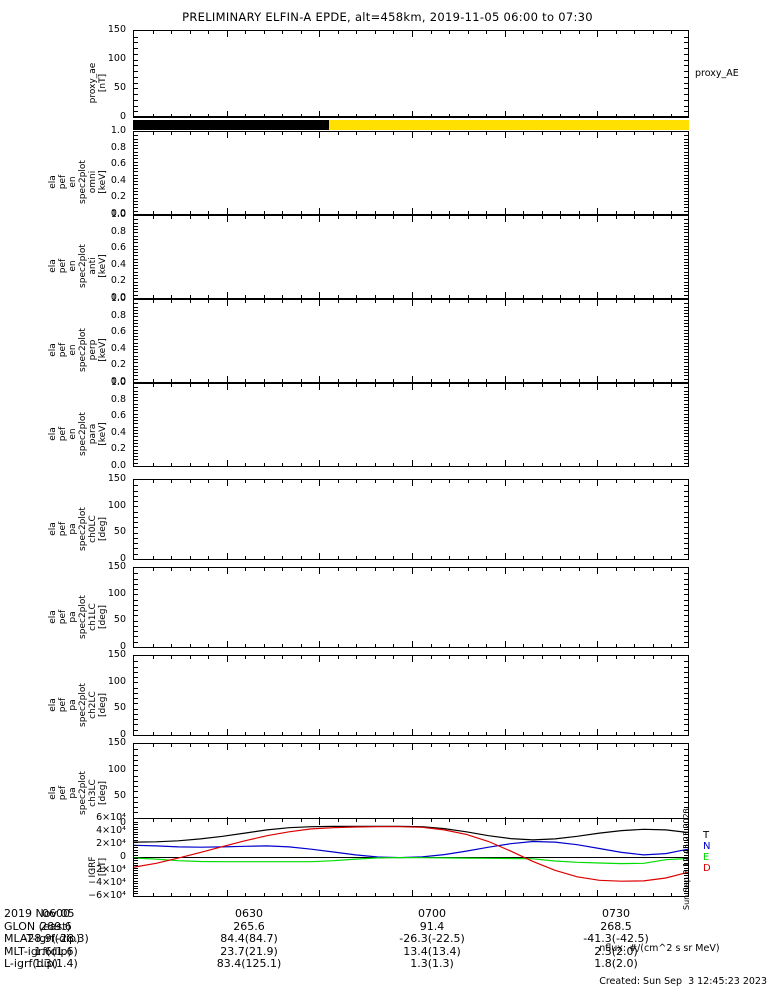  What do you see at coordinates (107, 895) in the screenshot?
I see `y-tick-label: −6×10⁴` at bounding box center [107, 895].